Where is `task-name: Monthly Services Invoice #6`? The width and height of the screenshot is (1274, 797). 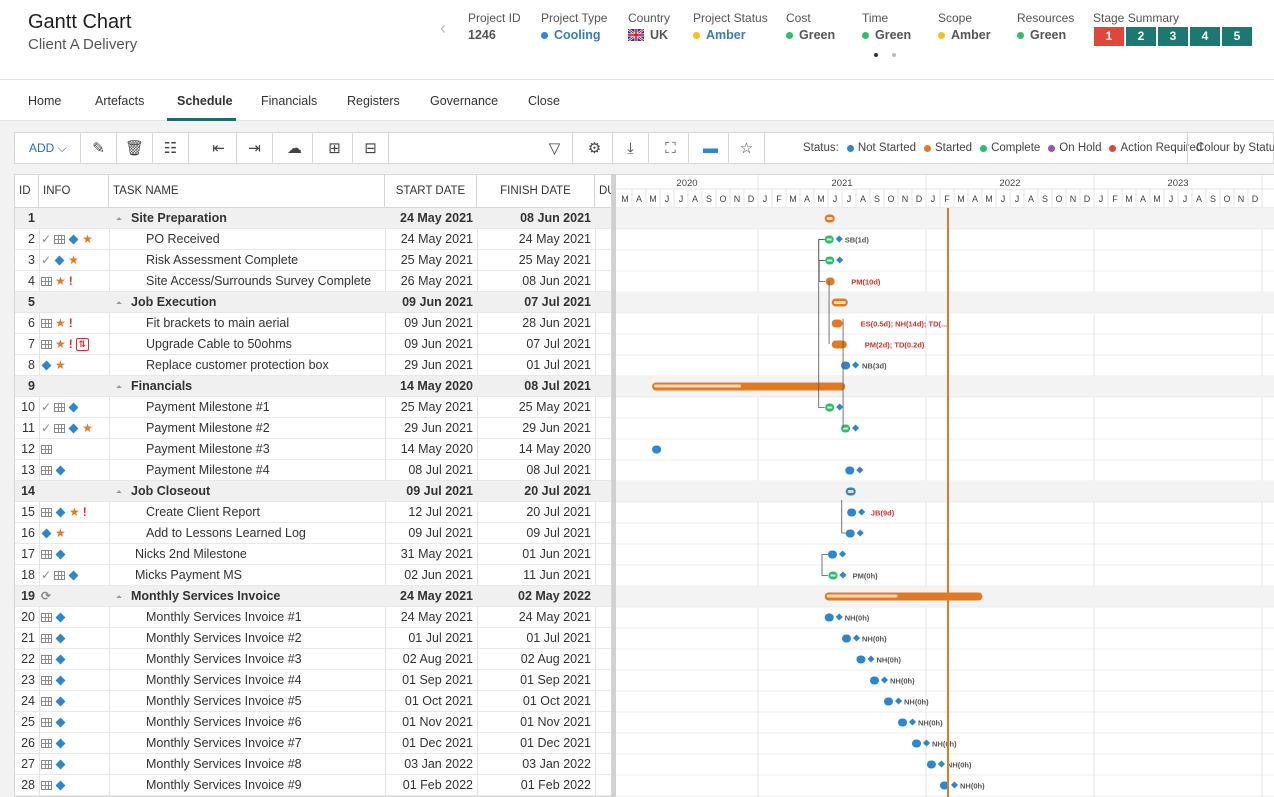 task-name: Monthly Services Invoice #6 is located at coordinates (224, 722).